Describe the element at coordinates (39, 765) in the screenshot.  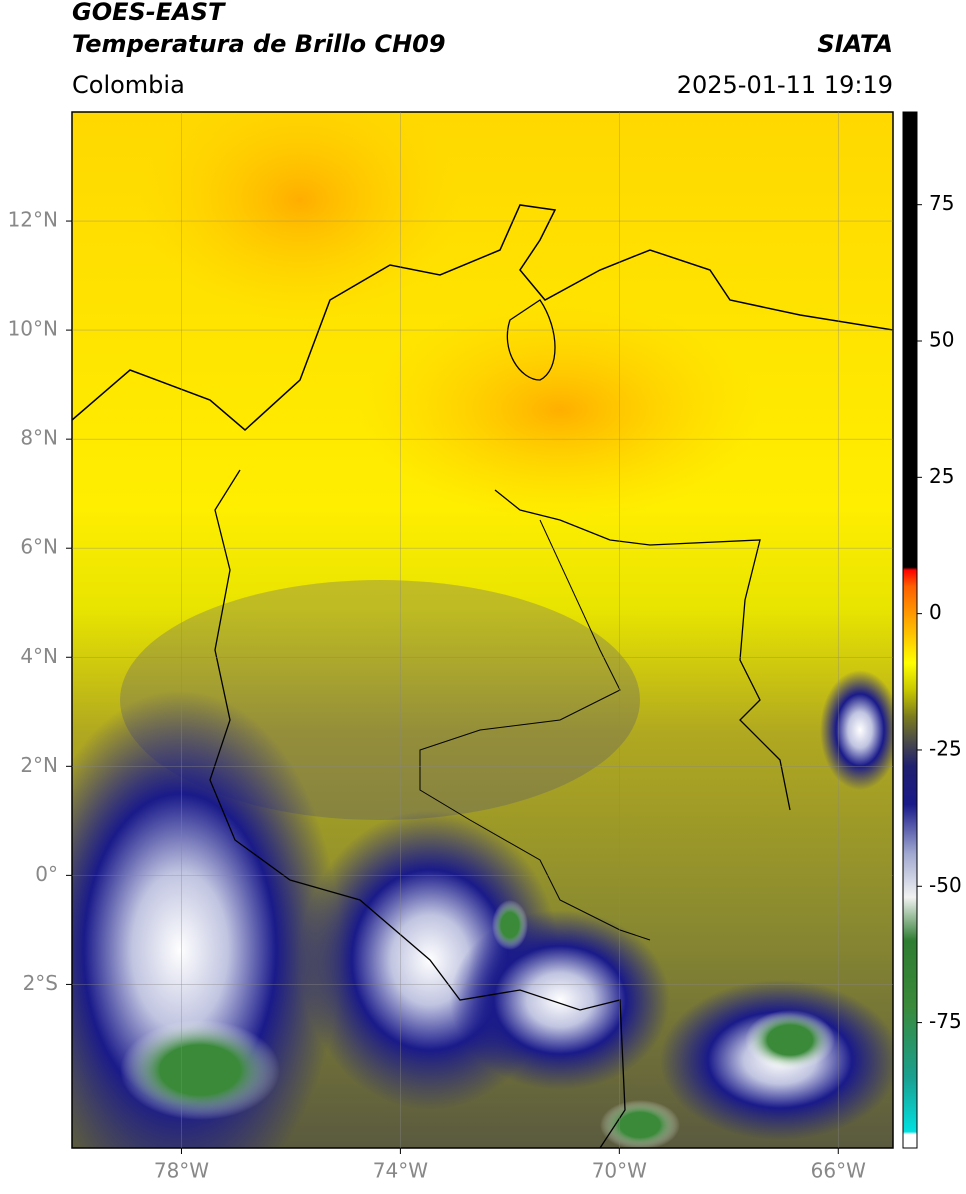
I see `y-tick-label: 2°N` at that location.